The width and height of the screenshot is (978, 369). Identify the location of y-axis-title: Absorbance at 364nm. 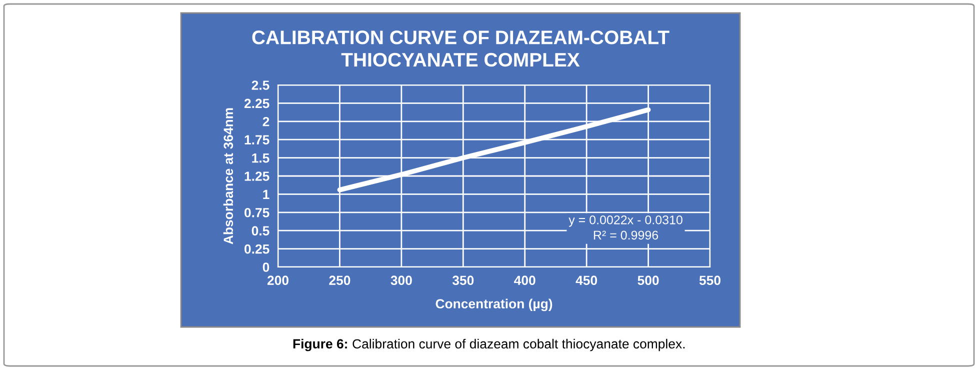
(228, 176).